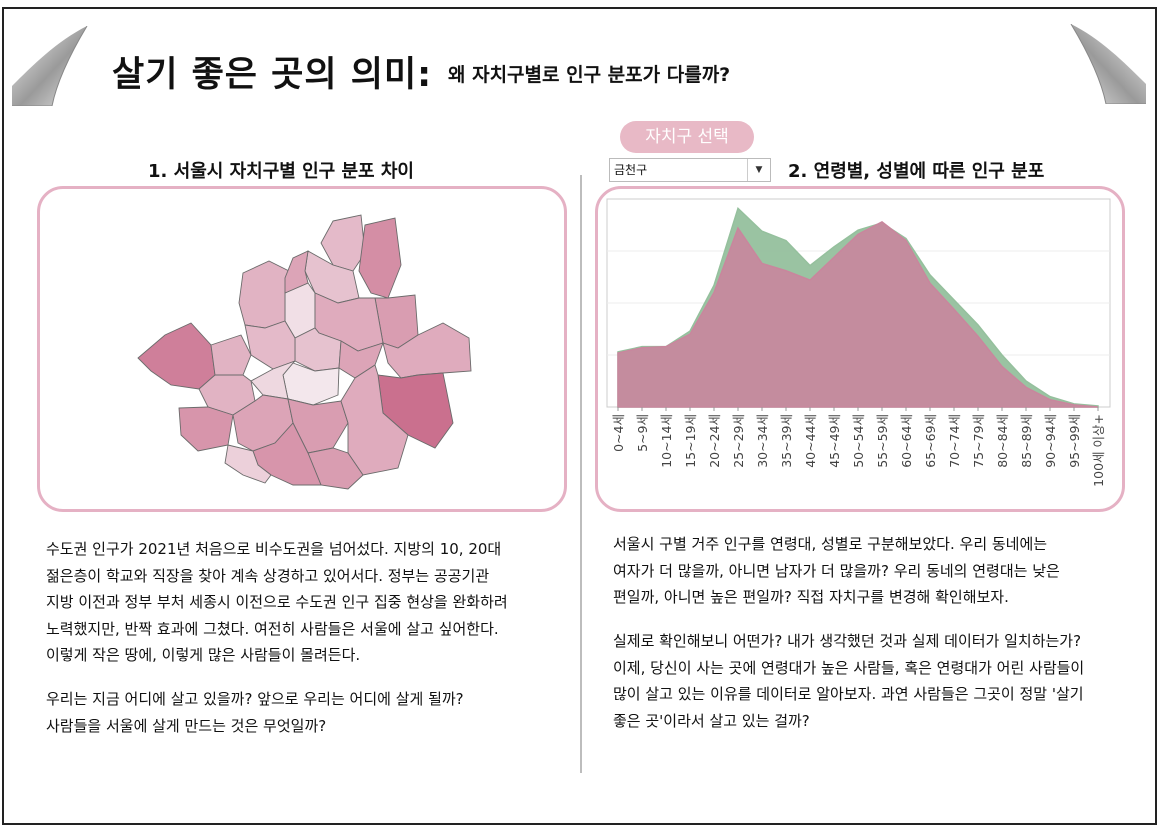 The image size is (1161, 829). I want to click on chart-section-title: 2. 연령별, 성별에 따른 인구 분포, so click(916, 171).